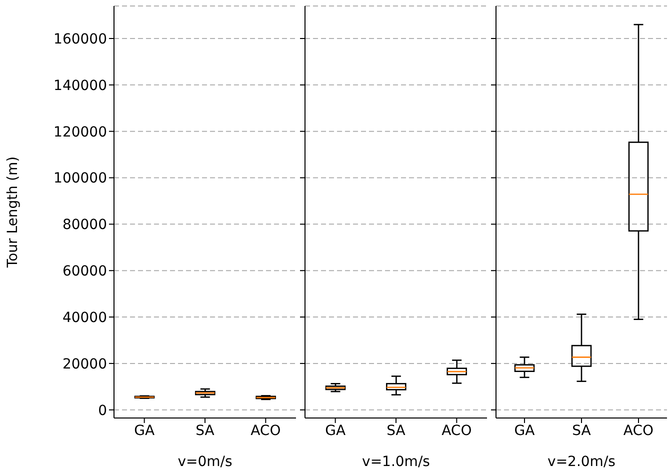 This screenshot has width=668, height=474. I want to click on y-tick-label: 140000, so click(80, 86).